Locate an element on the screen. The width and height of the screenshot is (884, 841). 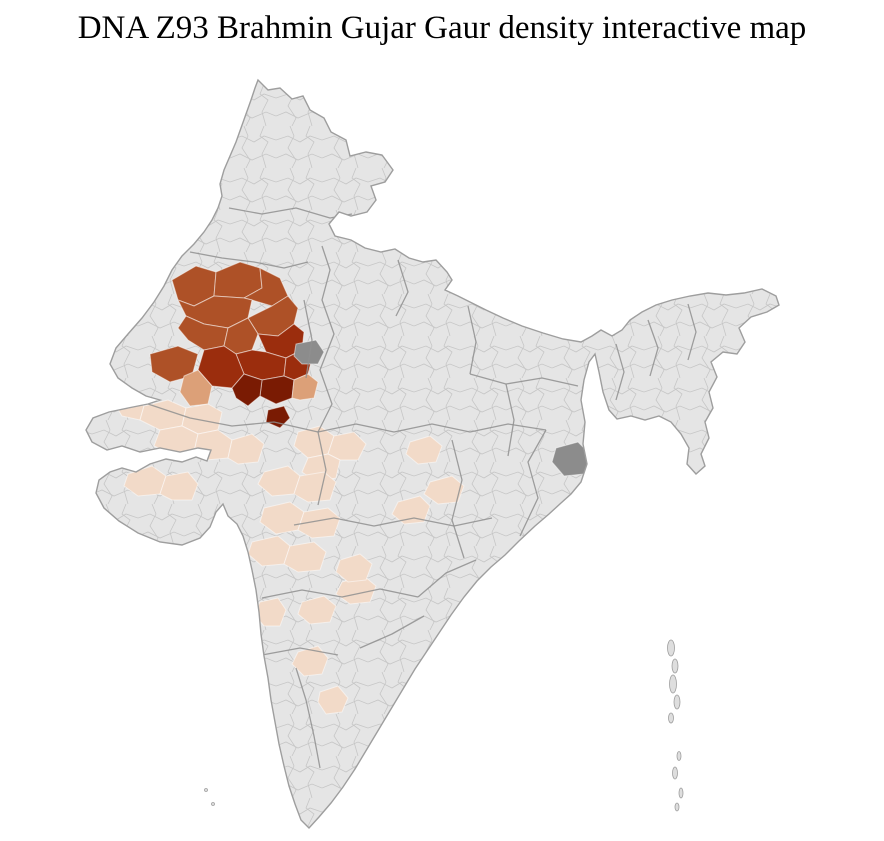
lakshadweep-islands is located at coordinates (209, 797).